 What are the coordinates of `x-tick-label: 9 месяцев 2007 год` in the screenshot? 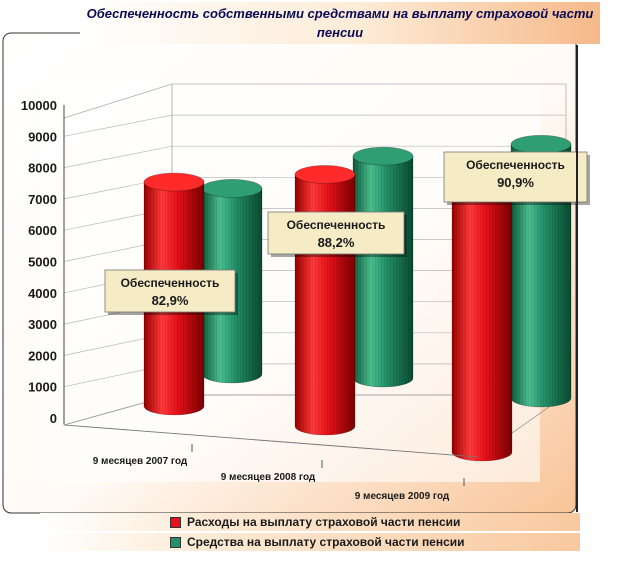 It's located at (140, 461).